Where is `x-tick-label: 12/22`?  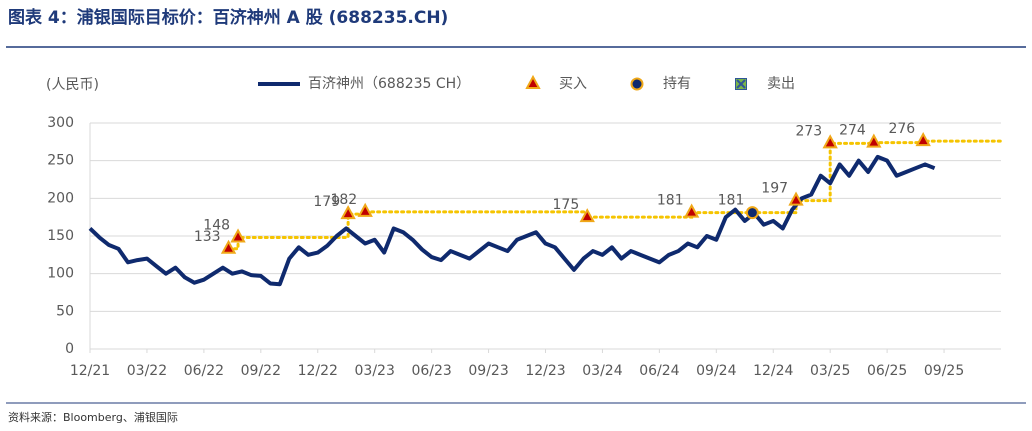
x-tick-label: 12/22 is located at coordinates (318, 371).